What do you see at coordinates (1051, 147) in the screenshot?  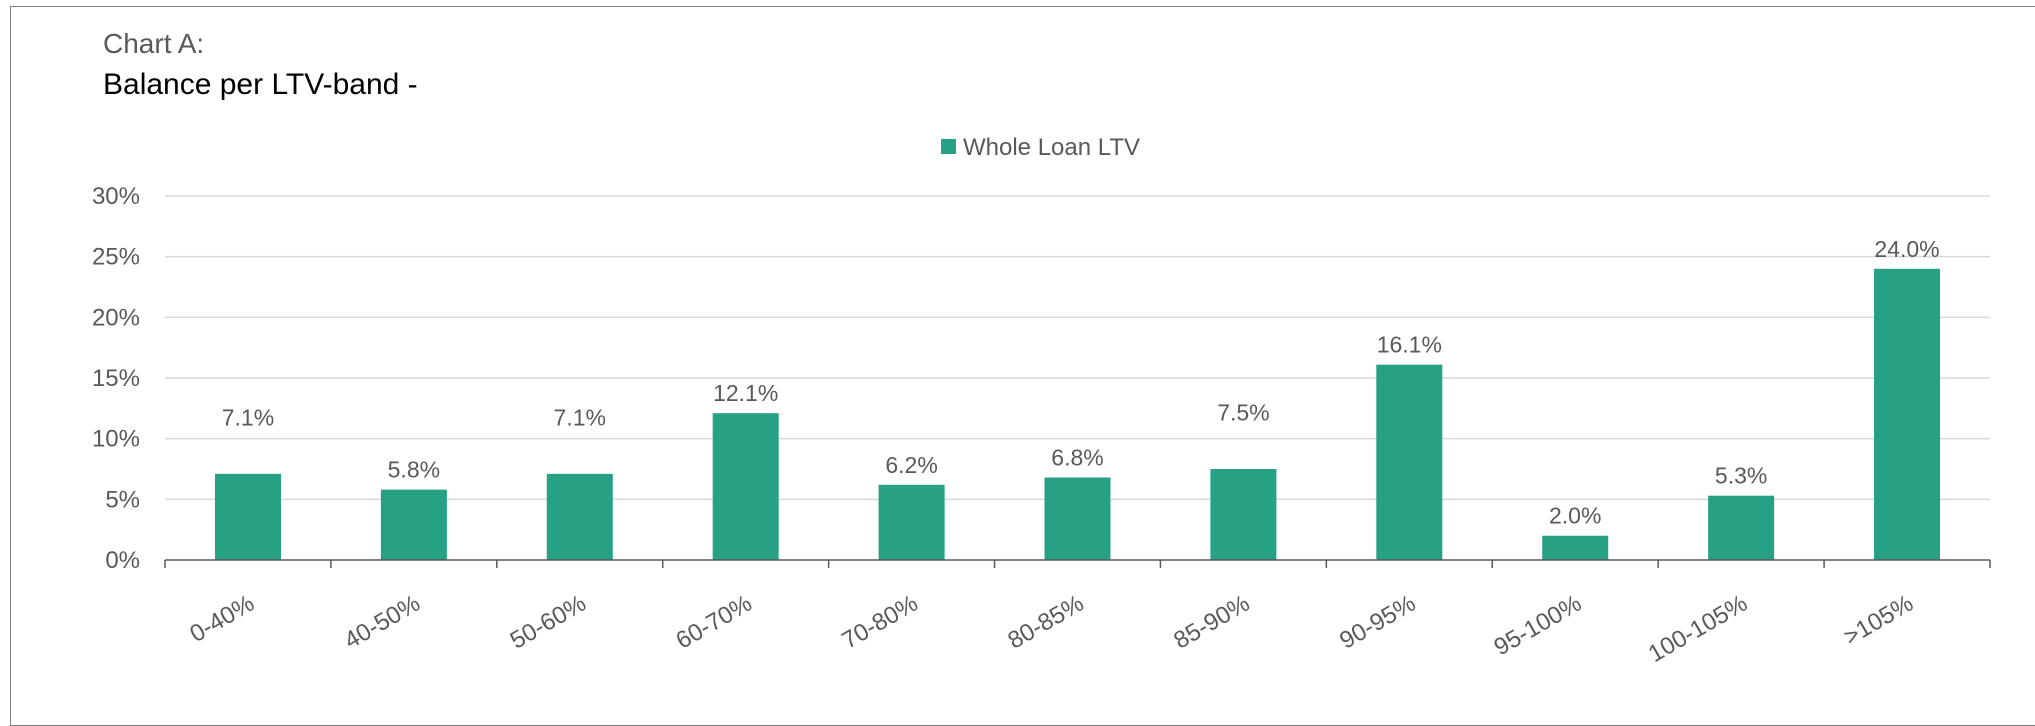 I see `legend-label: Whole Loan LTV` at bounding box center [1051, 147].